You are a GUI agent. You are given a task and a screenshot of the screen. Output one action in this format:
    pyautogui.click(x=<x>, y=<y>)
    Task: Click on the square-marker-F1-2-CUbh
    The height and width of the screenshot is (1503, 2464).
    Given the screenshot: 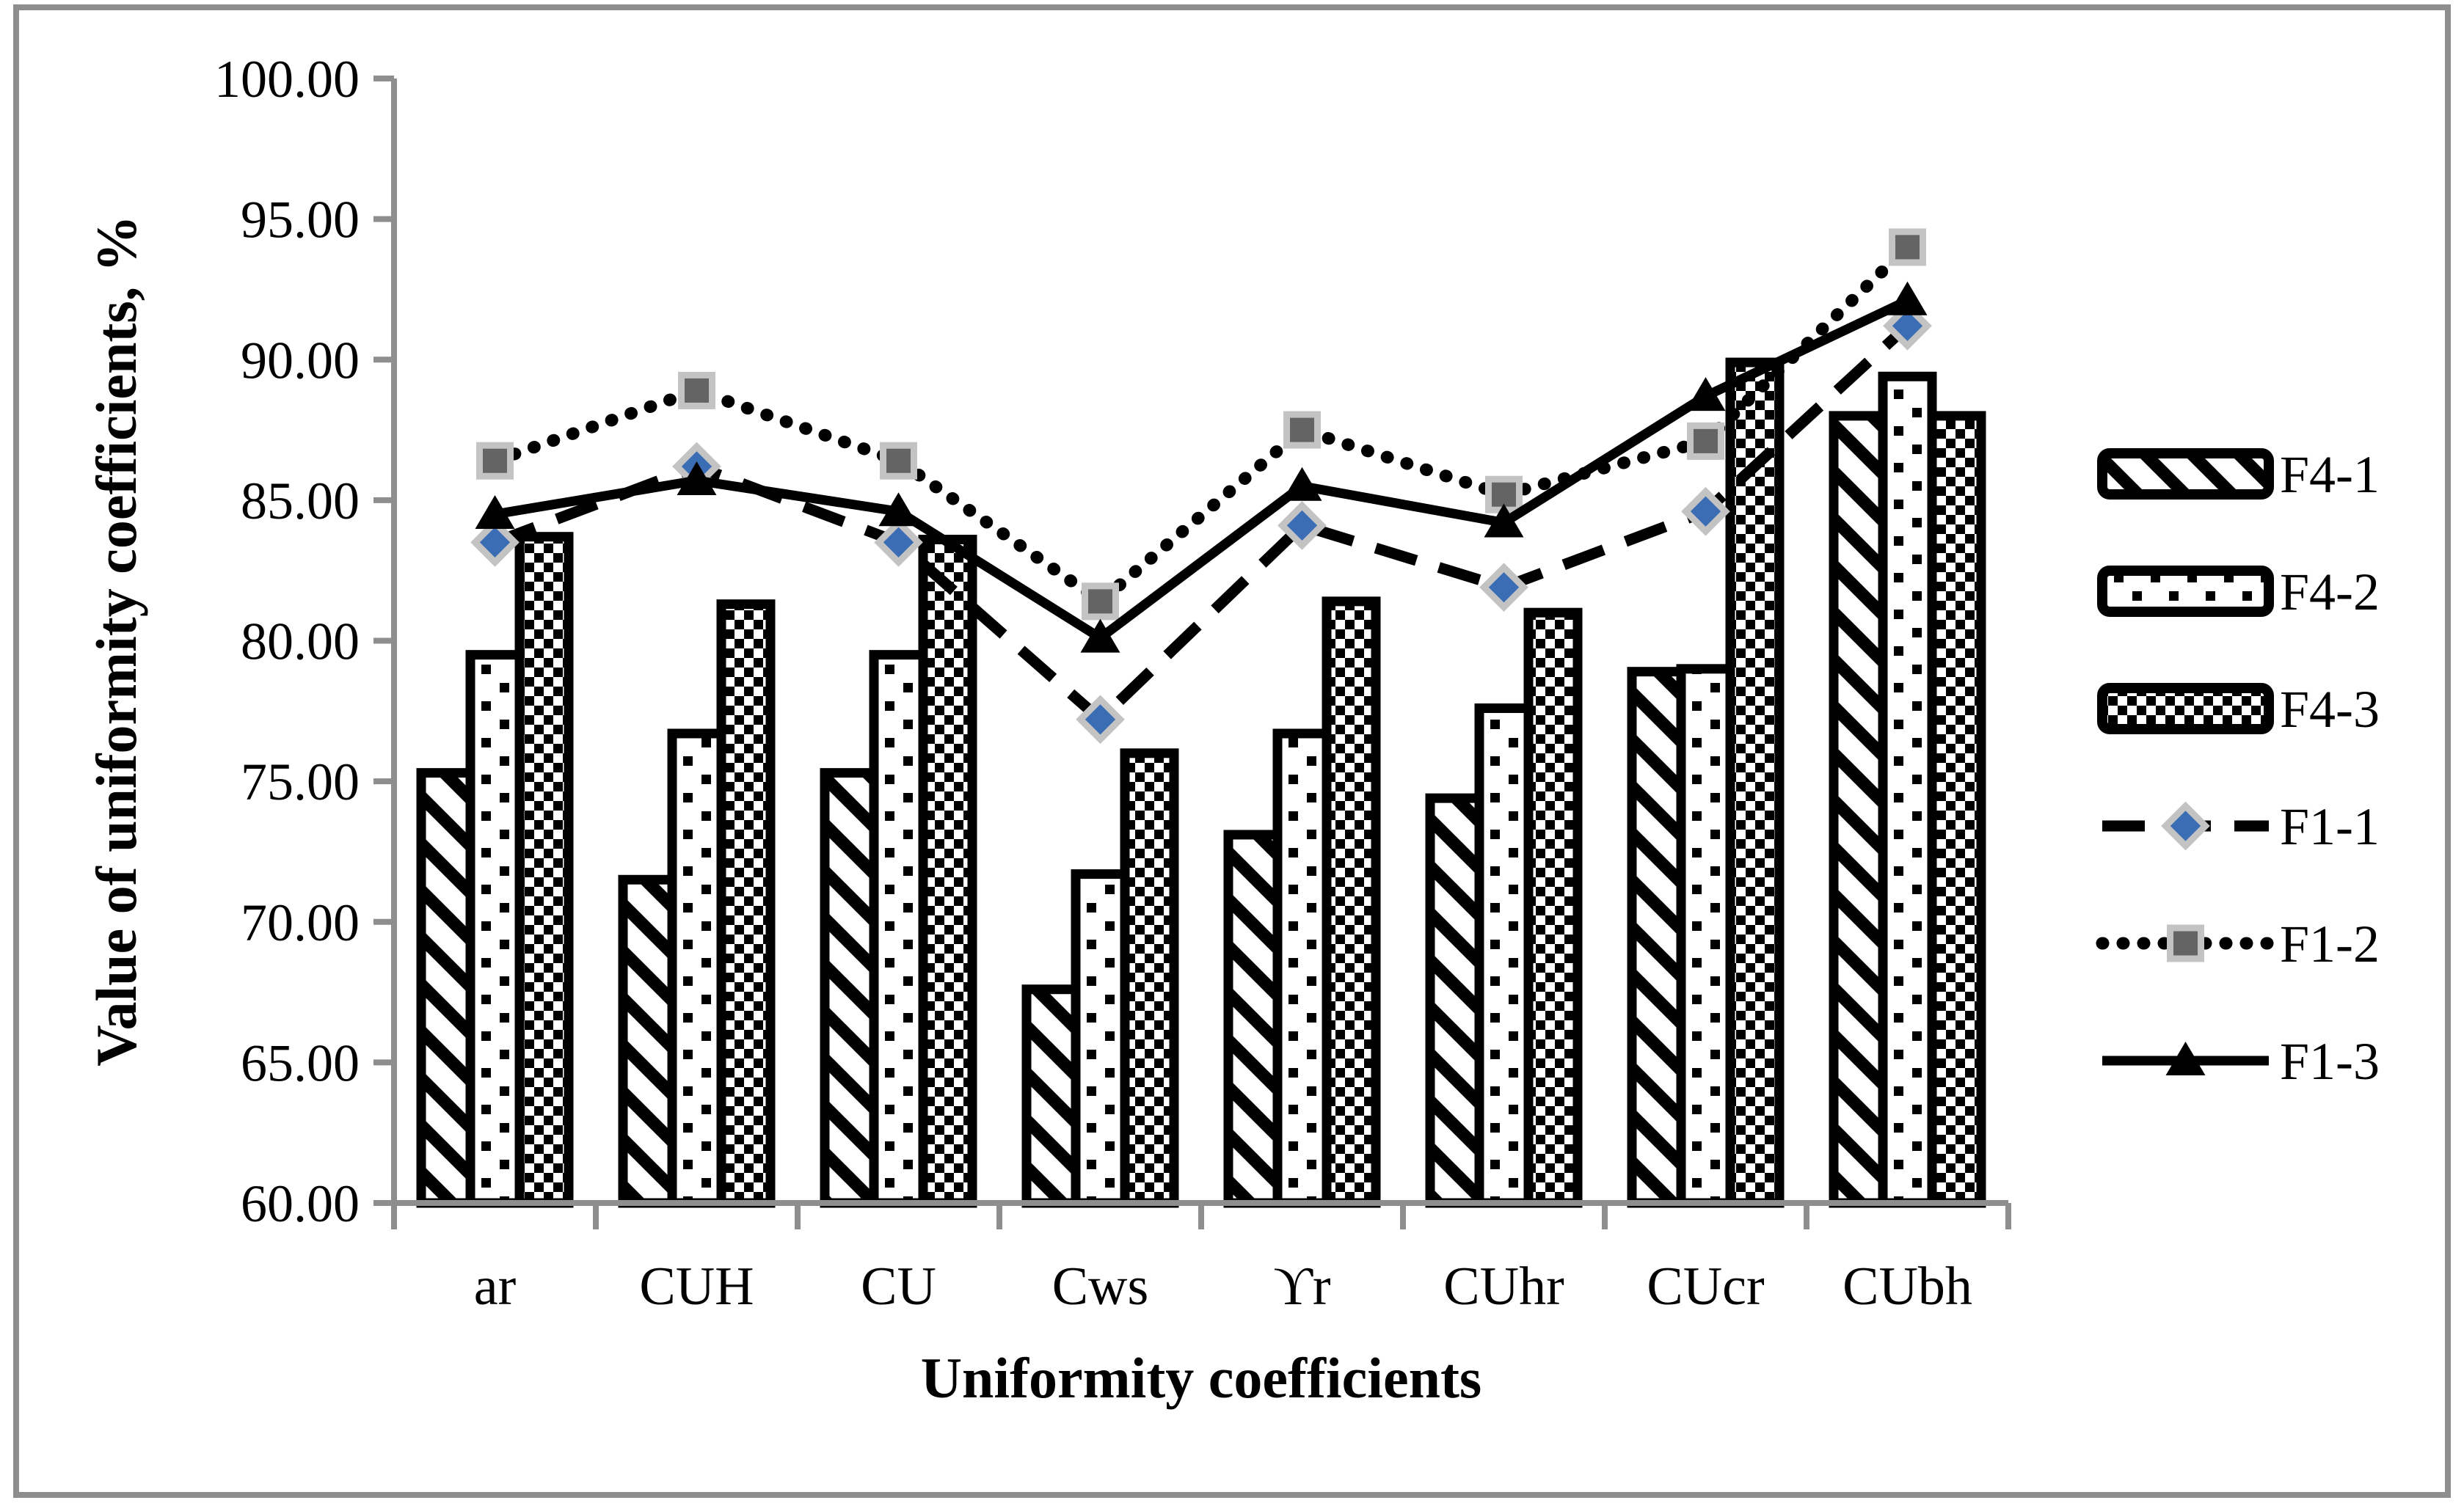 What is the action you would take?
    pyautogui.click(x=1907, y=247)
    